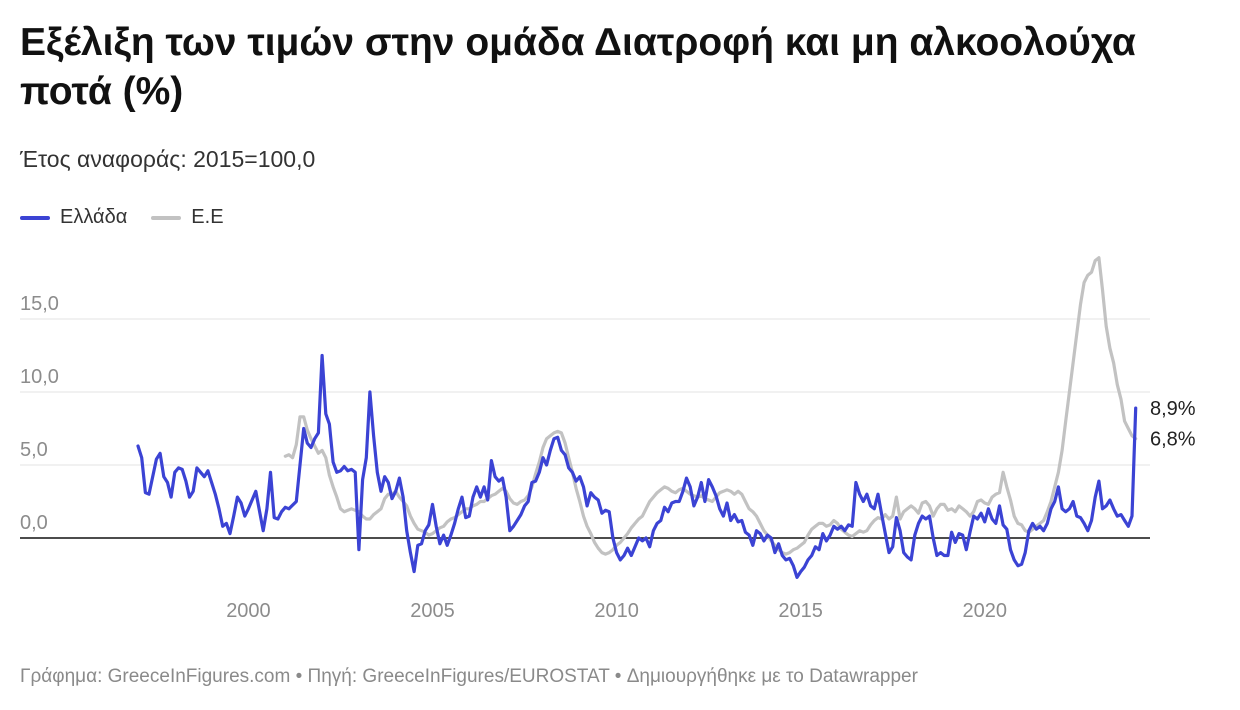  What do you see at coordinates (168, 159) in the screenshot?
I see `chart-subtitle: Έτος αναφοράς: 2015=100,0` at bounding box center [168, 159].